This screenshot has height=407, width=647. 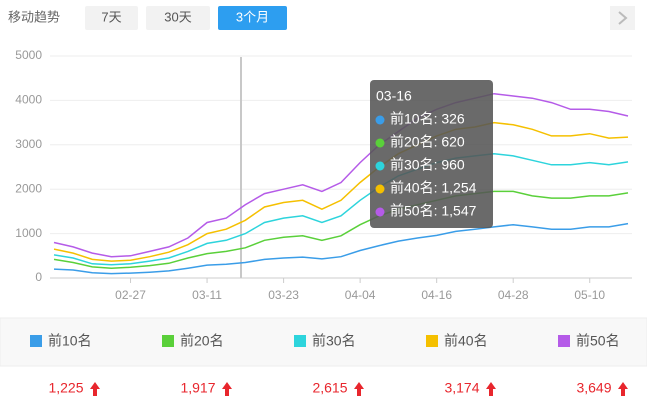 I want to click on x-tick-label: 04-04, so click(x=360, y=295).